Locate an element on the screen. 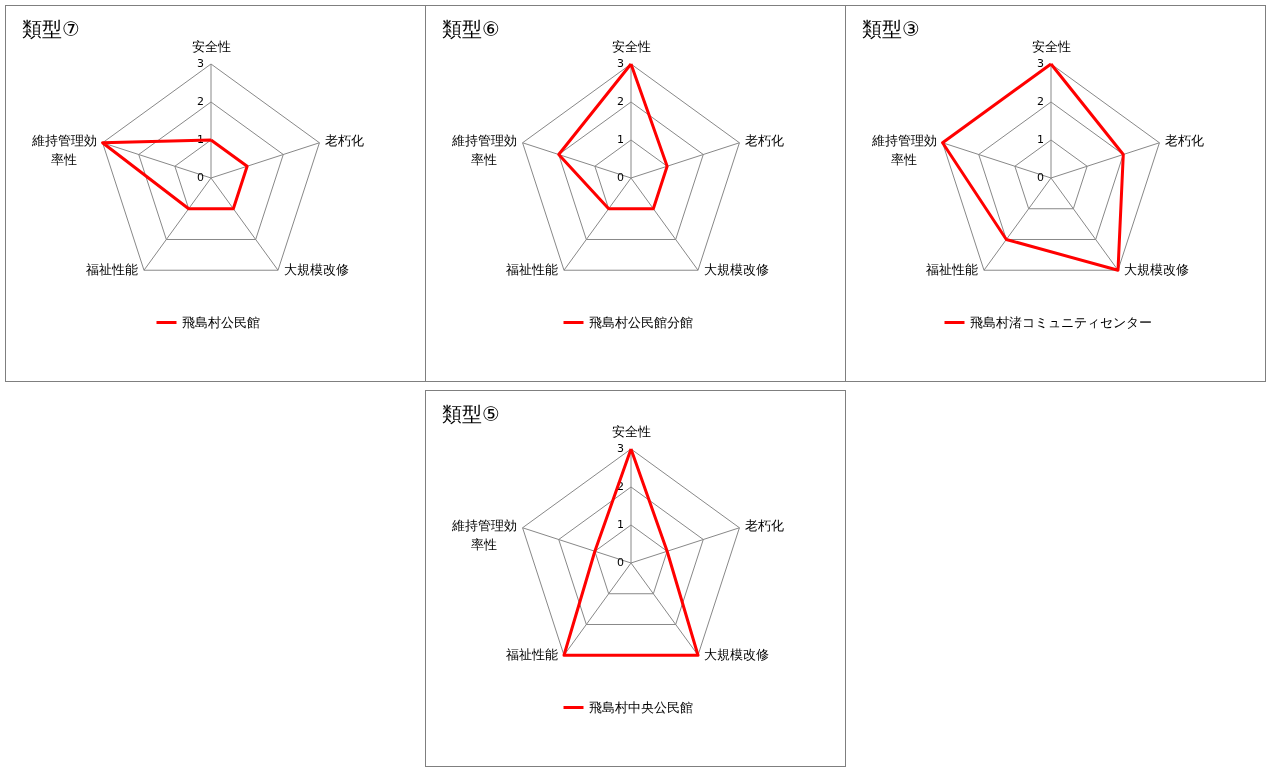  legend-label: 飛島村渚コミュニティセンター is located at coordinates (1061, 322).